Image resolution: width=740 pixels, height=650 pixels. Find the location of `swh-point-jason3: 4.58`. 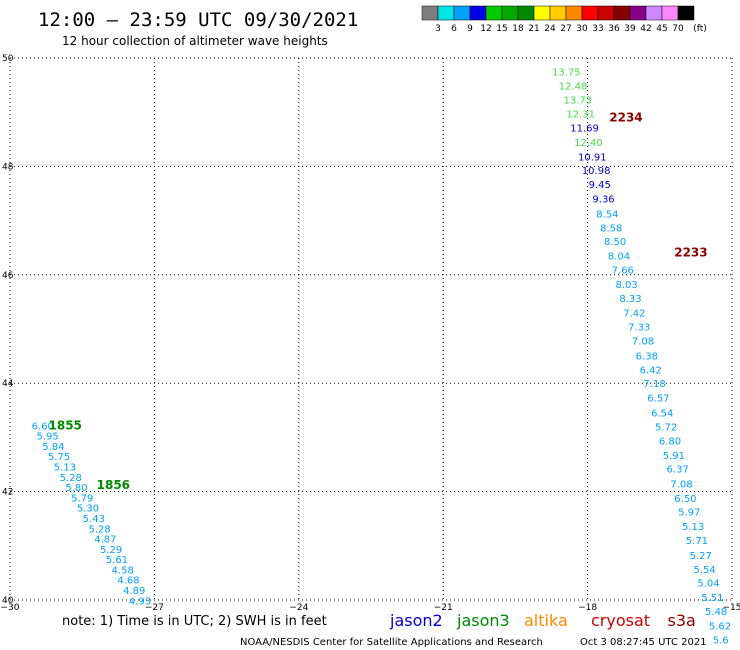

swh-point-jason3: 4.58 is located at coordinates (123, 570).